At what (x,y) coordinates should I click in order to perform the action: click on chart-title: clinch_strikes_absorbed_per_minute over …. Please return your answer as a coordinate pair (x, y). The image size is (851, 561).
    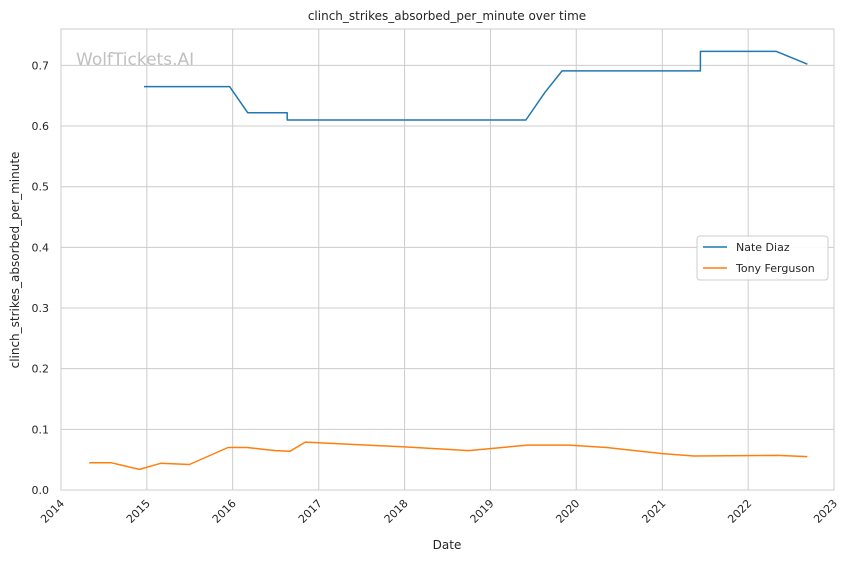
    Looking at the image, I should click on (447, 16).